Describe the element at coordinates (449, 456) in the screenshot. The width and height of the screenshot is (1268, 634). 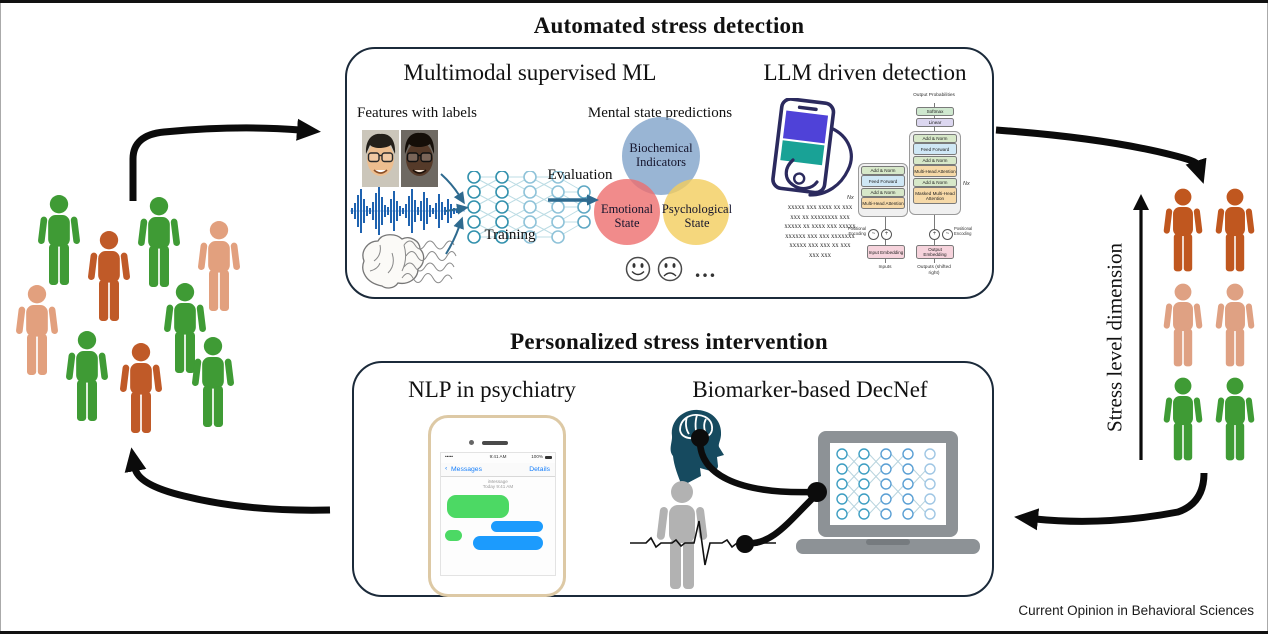
I see `carrier-signal-icon: •••••` at that location.